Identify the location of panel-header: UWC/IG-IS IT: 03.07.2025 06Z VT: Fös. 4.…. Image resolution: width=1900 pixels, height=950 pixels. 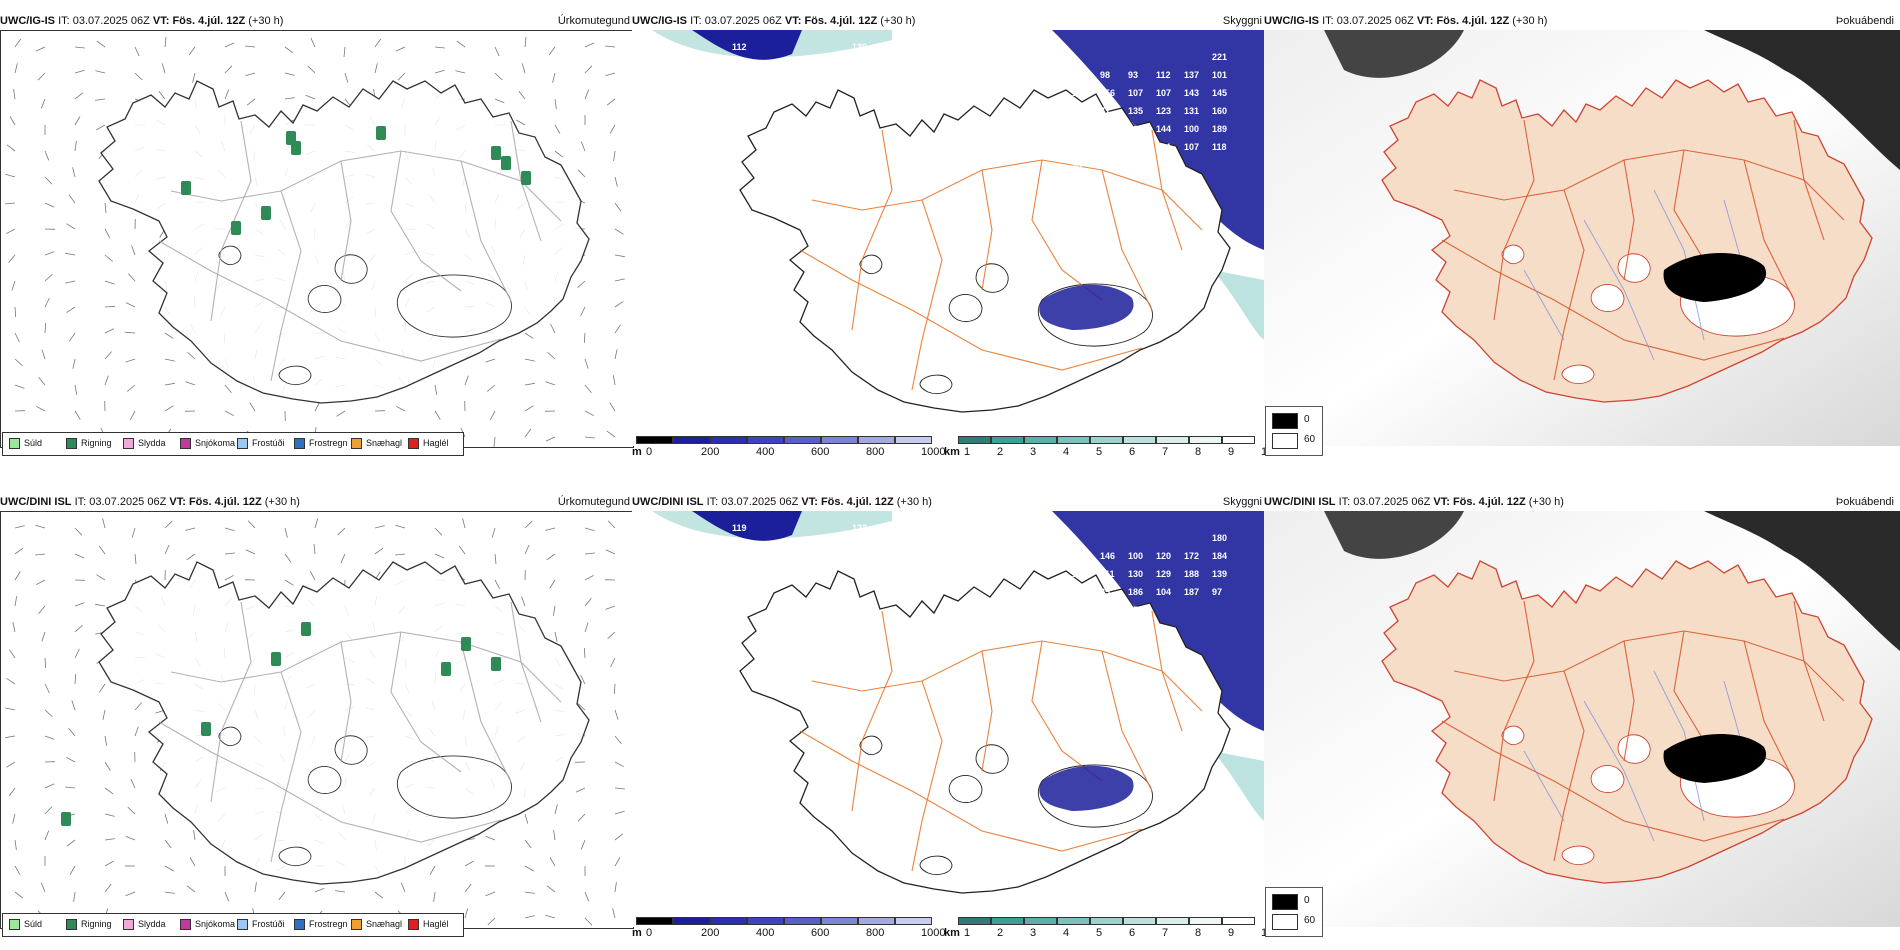
(948, 21).